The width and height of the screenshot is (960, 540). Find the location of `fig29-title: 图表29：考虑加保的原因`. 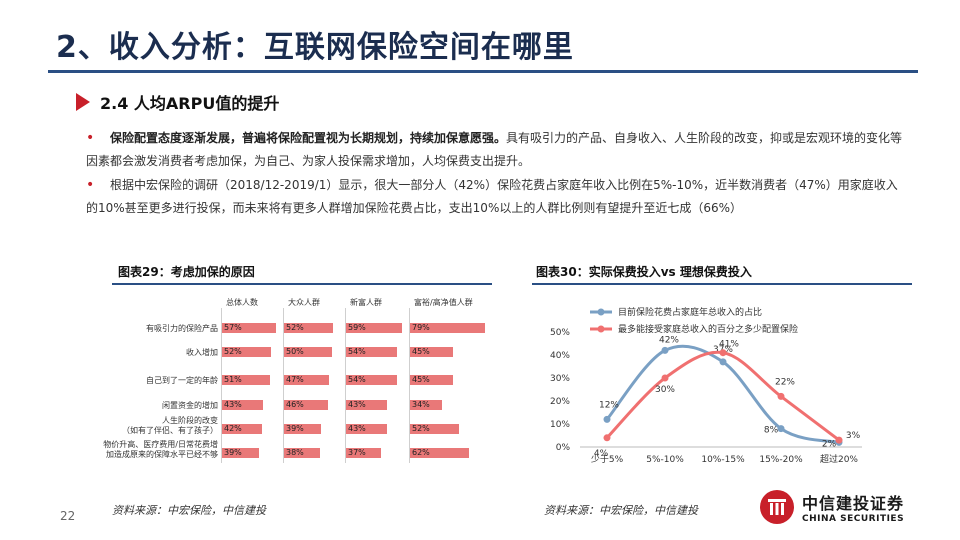

fig29-title: 图表29：考虑加保的原因 is located at coordinates (186, 272).